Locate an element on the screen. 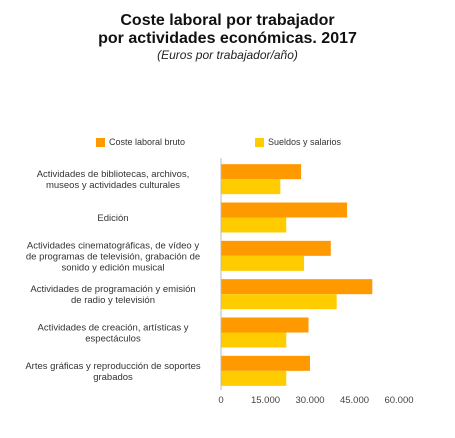 Image resolution: width=455 pixels, height=438 pixels. x-tick-label-2: 30.000 is located at coordinates (309, 400).